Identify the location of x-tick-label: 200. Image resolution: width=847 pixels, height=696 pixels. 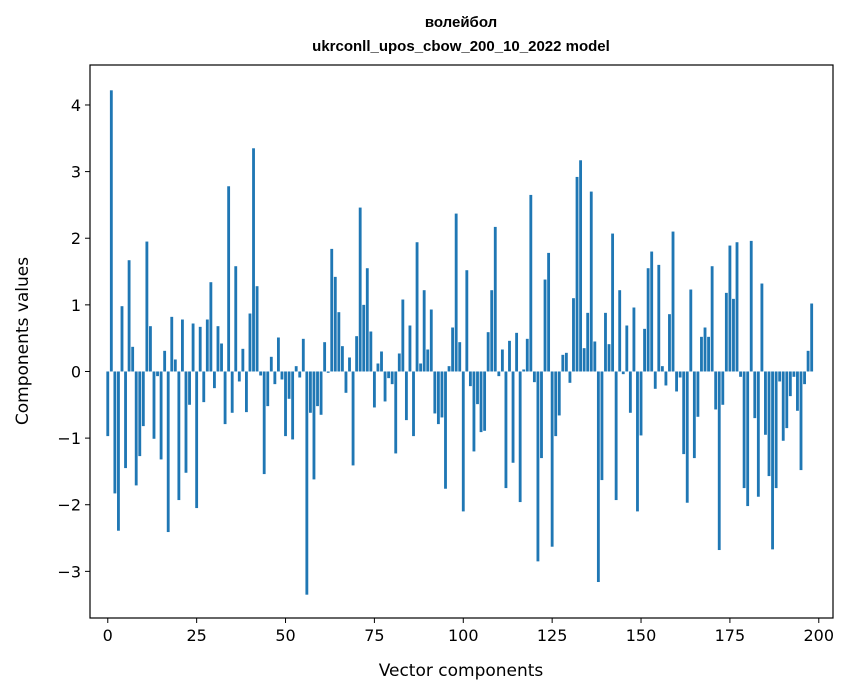
(819, 635).